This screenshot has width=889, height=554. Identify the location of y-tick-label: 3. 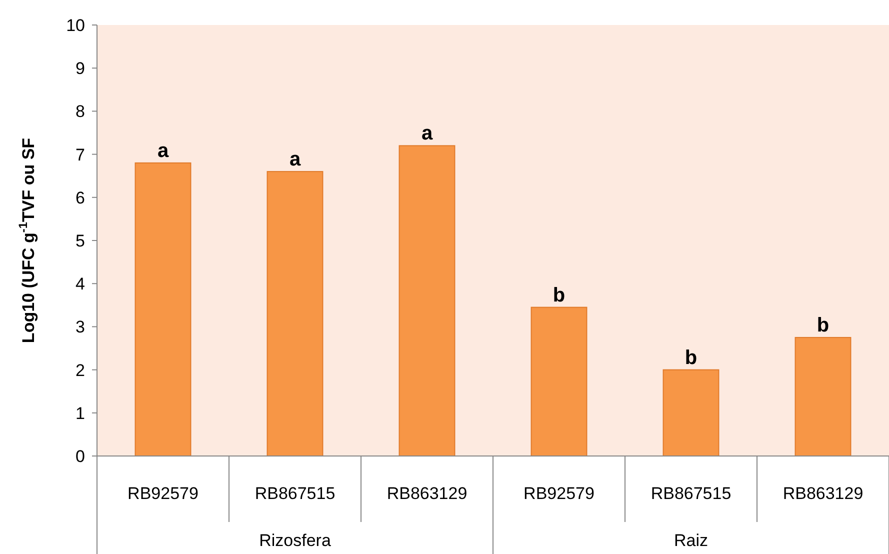
(80, 327).